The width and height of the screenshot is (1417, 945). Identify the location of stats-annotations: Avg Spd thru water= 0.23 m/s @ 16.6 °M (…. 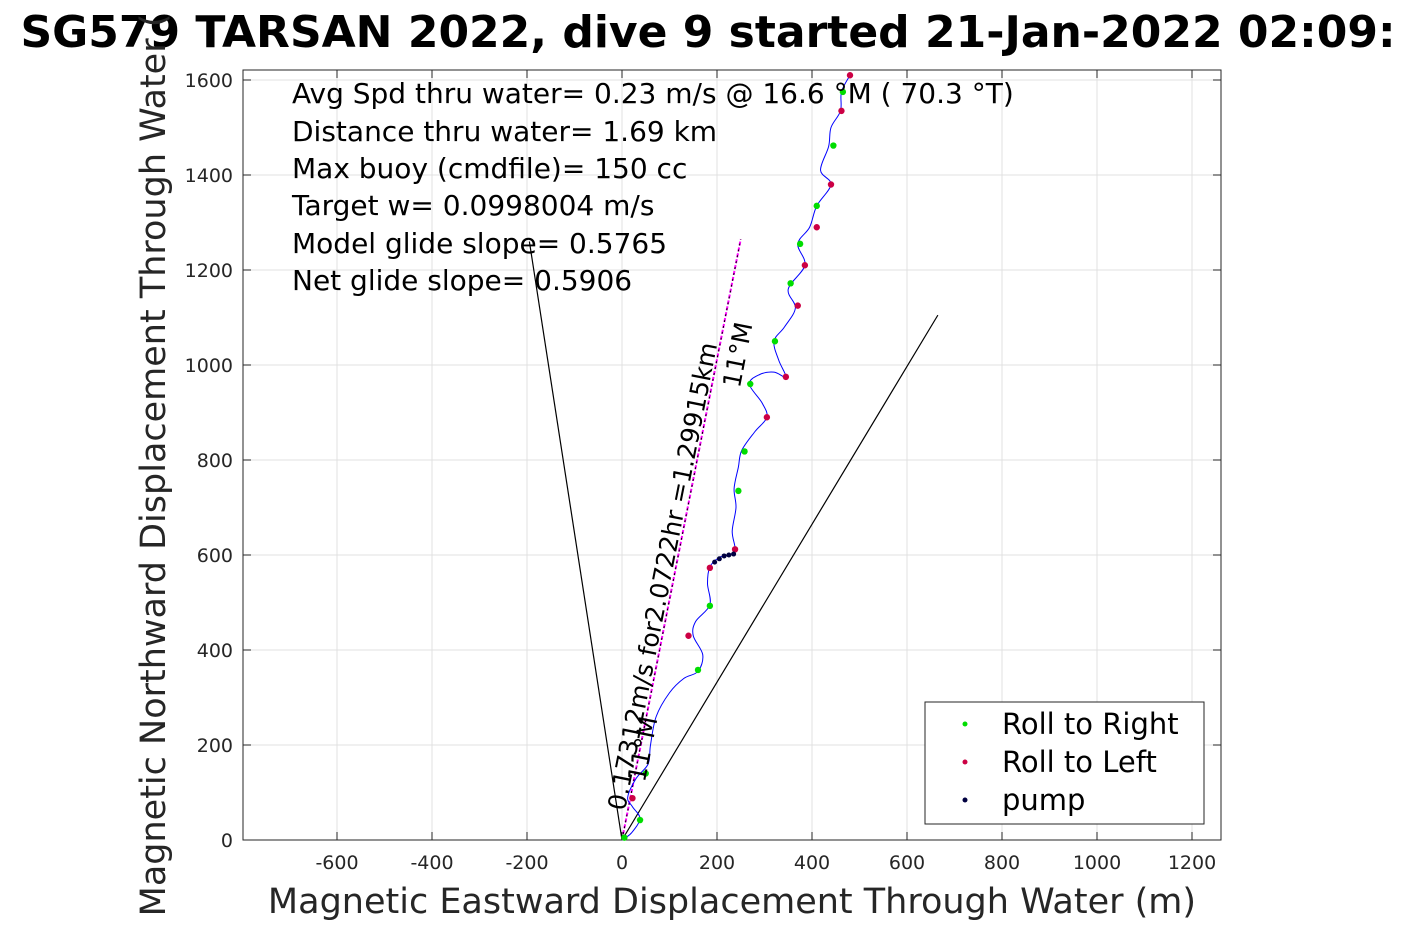
(652, 187).